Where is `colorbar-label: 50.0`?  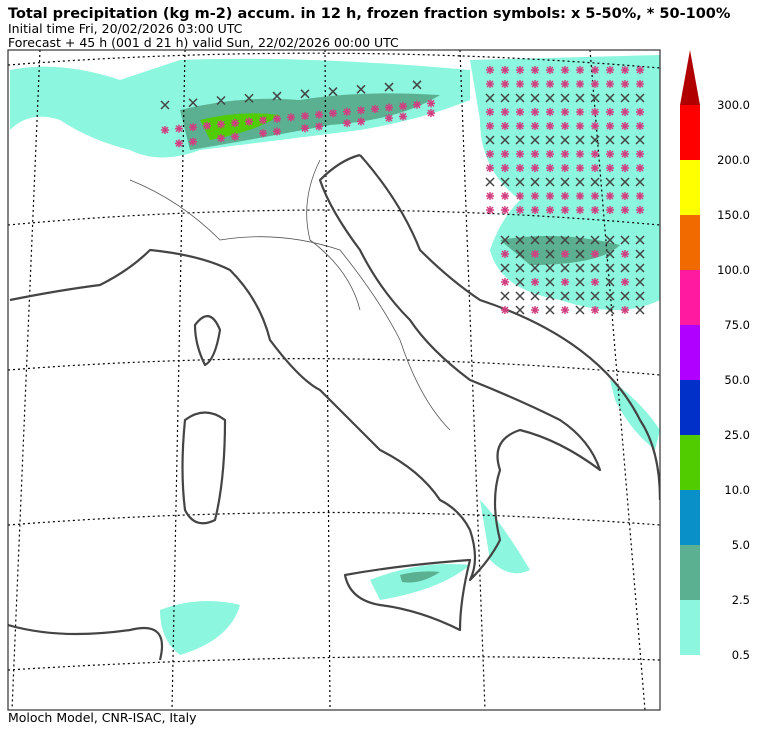
colorbar-label: 50.0 is located at coordinates (737, 380).